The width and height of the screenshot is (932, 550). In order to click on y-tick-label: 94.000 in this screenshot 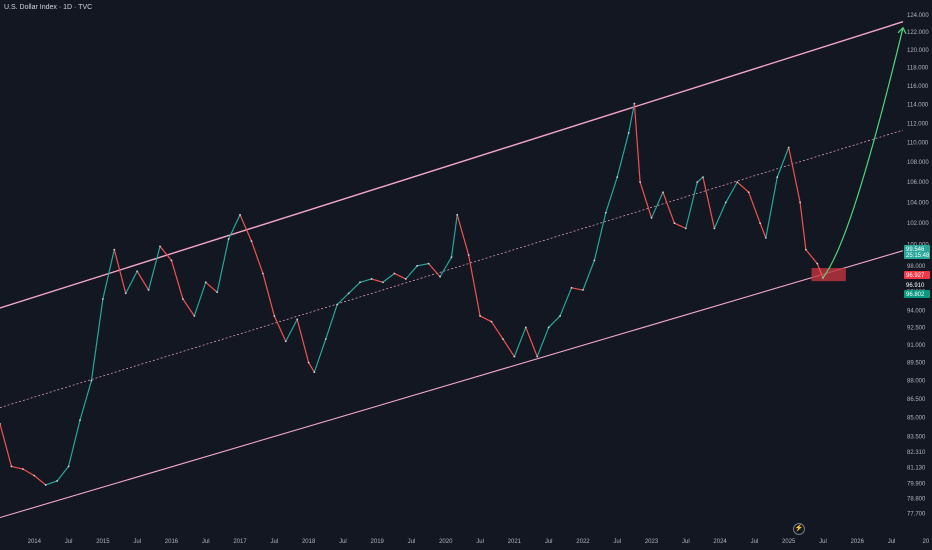, I will do `click(916, 311)`.